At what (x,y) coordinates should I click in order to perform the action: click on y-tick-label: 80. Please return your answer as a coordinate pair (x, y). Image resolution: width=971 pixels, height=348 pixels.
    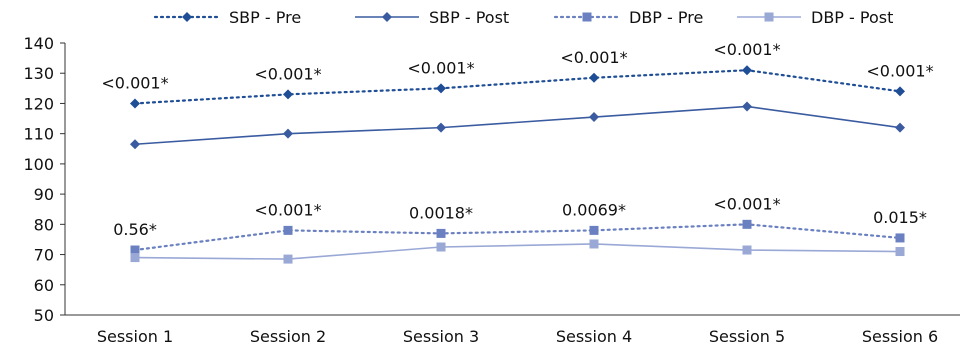
    Looking at the image, I should click on (44, 224).